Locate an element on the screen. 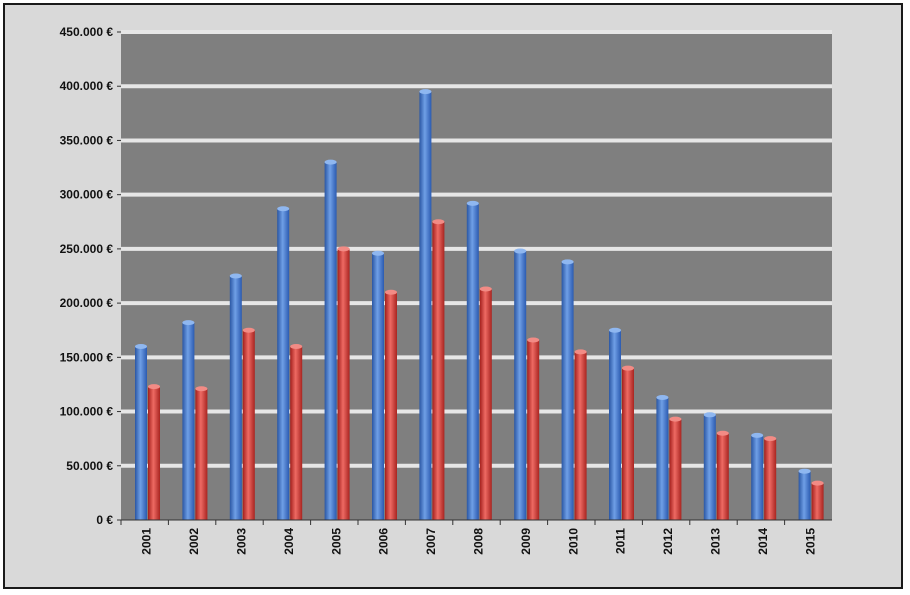 The image size is (910, 595). x-tick-label: 2013 is located at coordinates (716, 541).